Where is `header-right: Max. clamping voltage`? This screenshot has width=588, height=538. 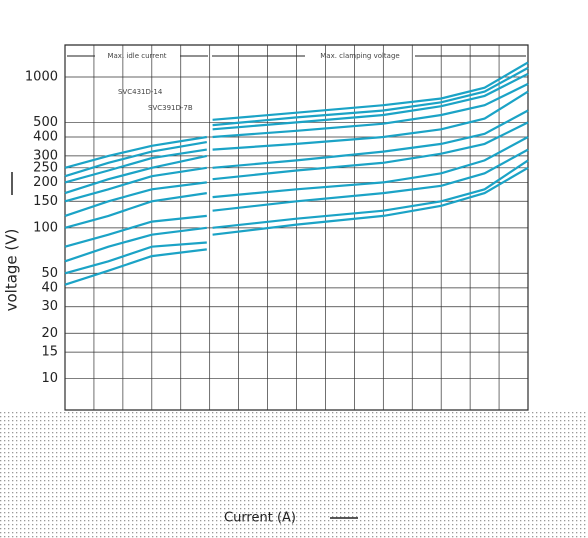 header-right: Max. clamping voltage is located at coordinates (359, 56).